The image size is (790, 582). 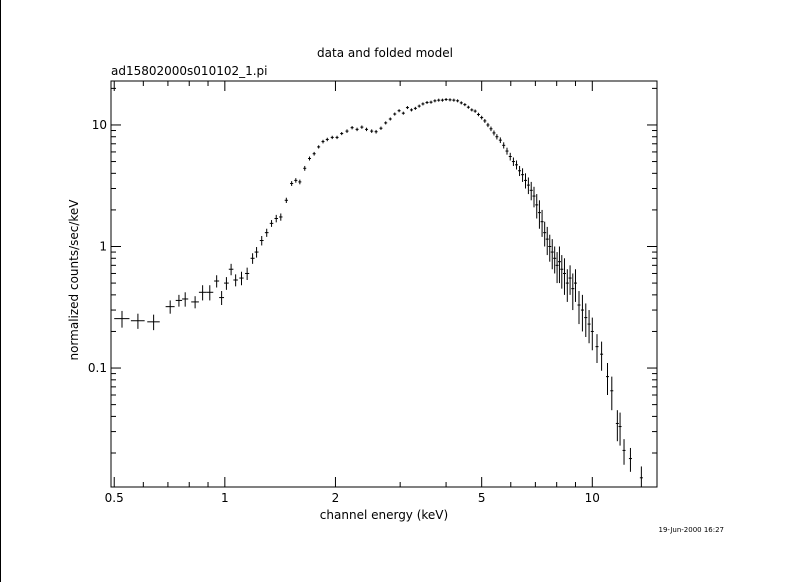 What do you see at coordinates (385, 53) in the screenshot?
I see `chart-title: data and folded model` at bounding box center [385, 53].